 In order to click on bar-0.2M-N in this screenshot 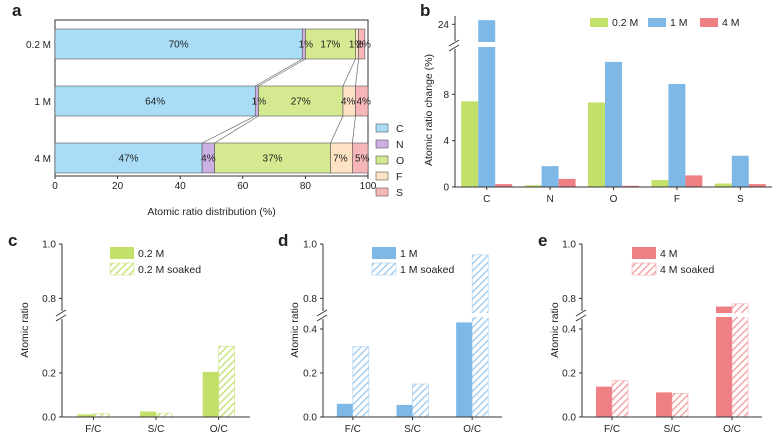, I will do `click(533, 186)`.